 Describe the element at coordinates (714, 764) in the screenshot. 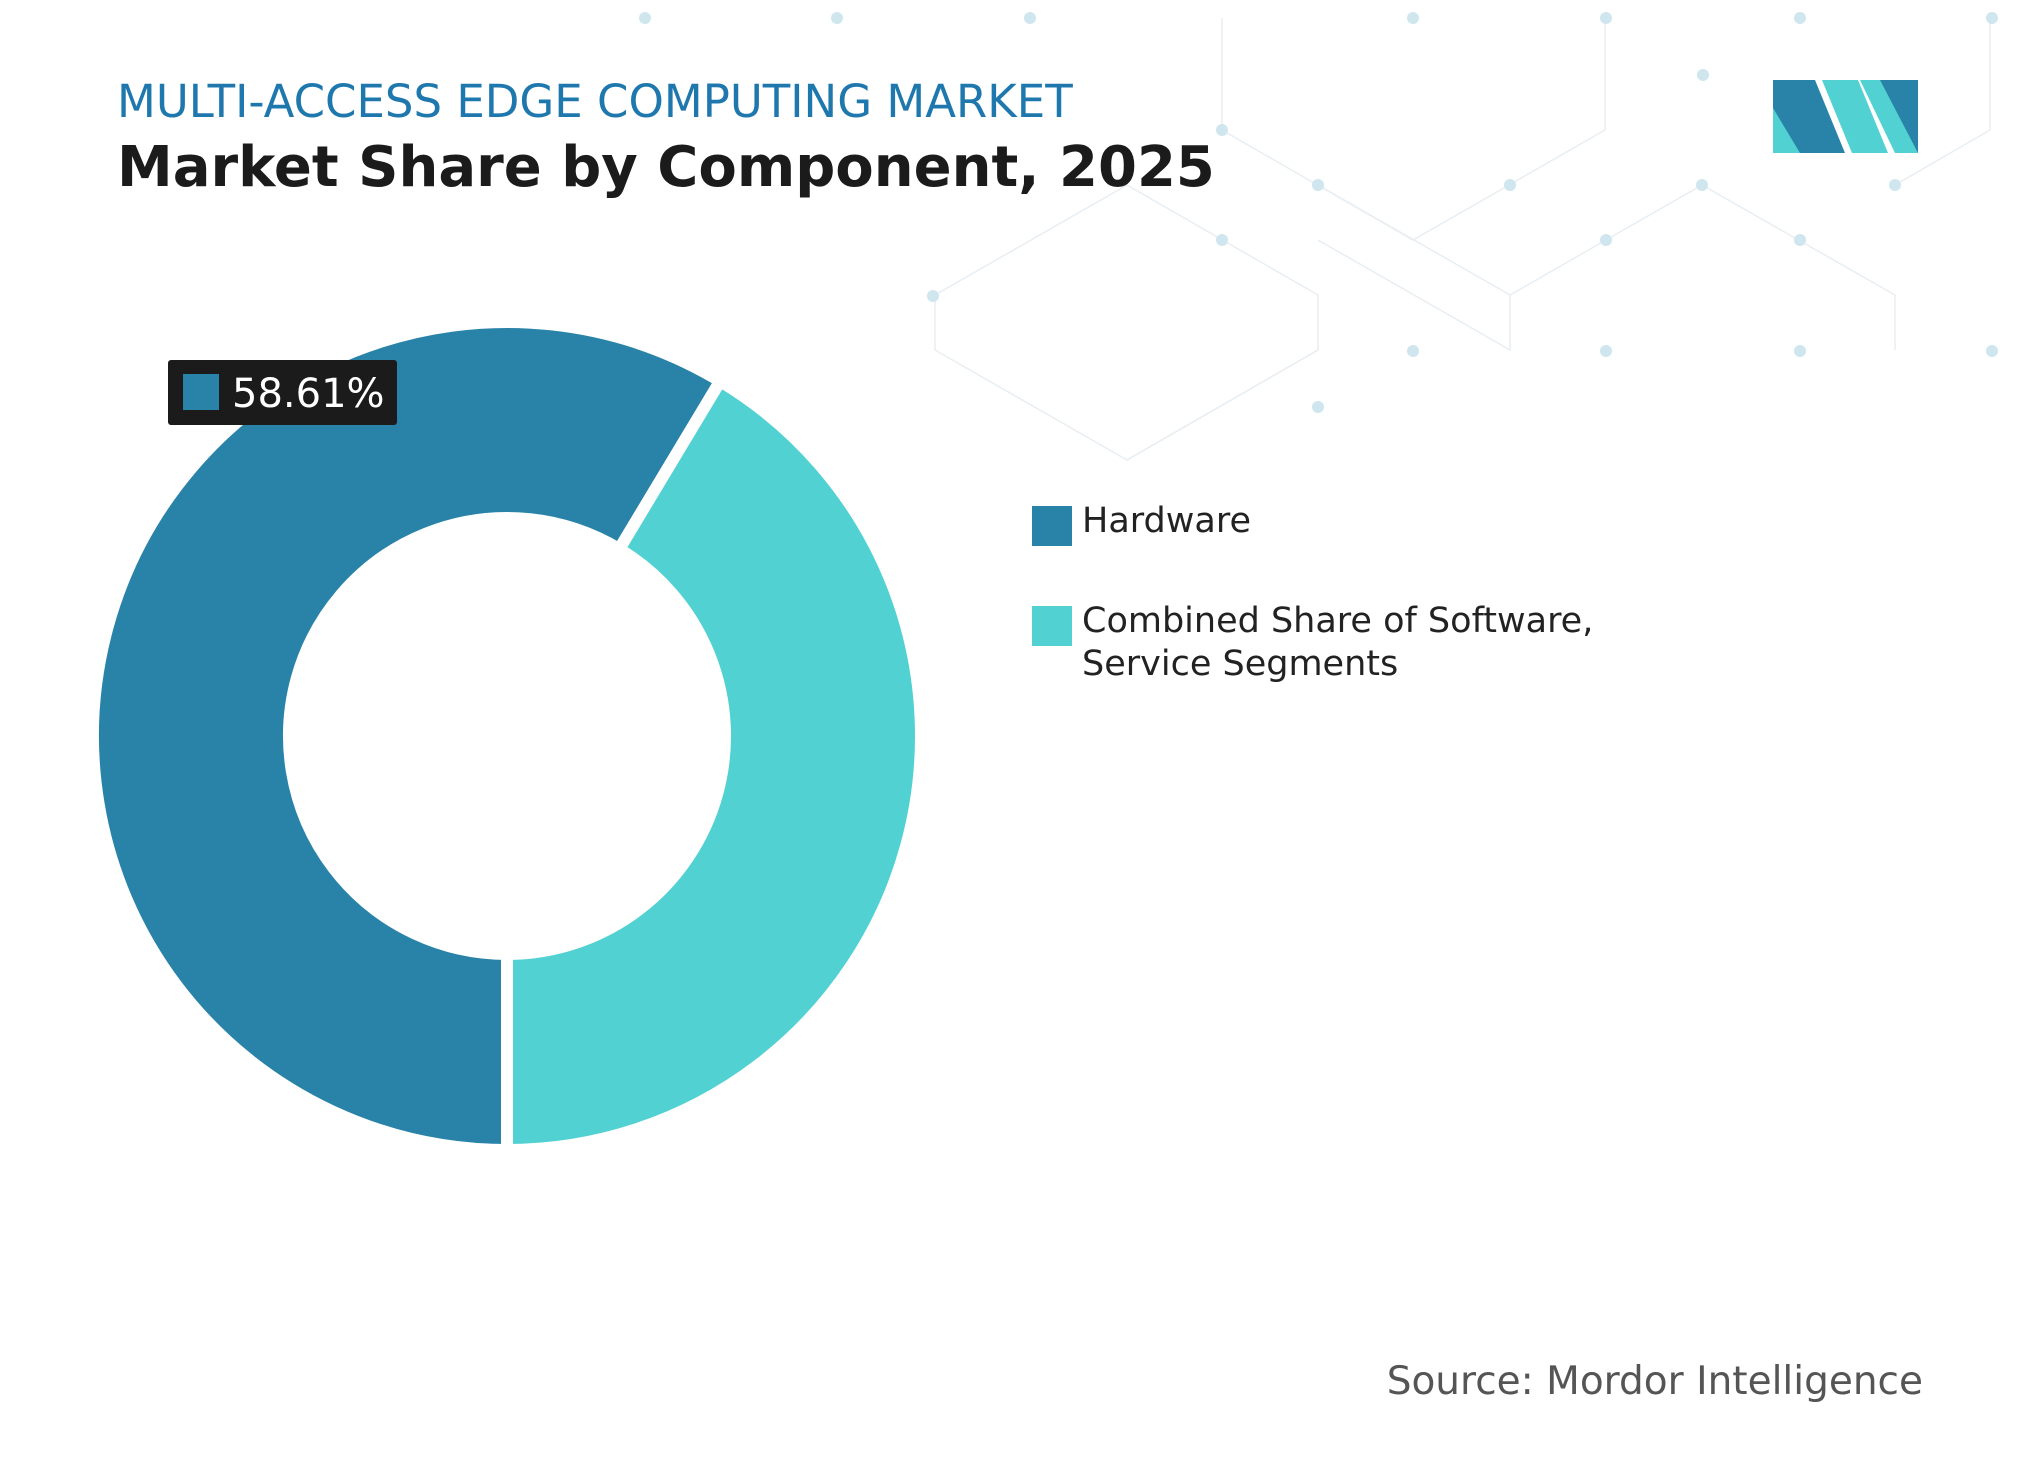

I see `donut-slice` at that location.